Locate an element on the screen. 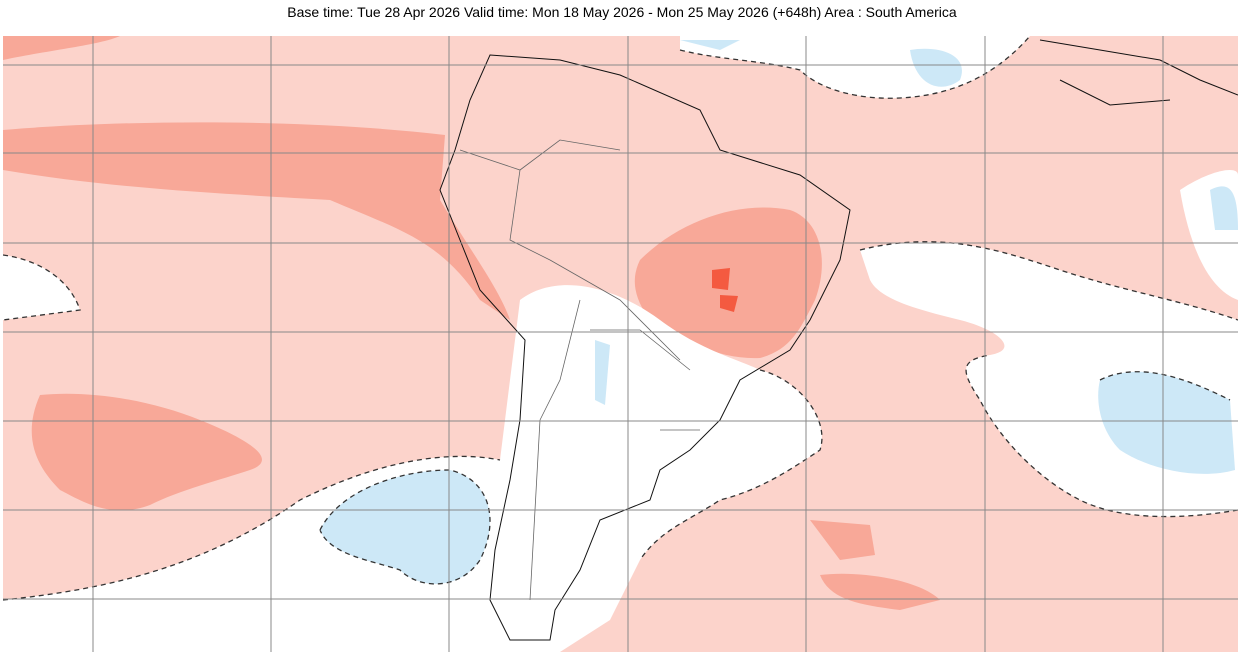  border is located at coordinates (579, 370).